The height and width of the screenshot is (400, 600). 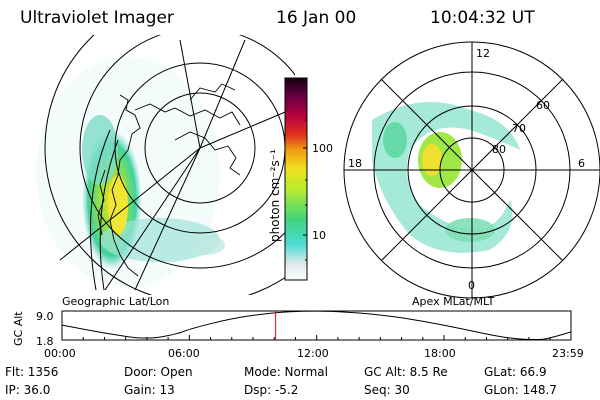 What do you see at coordinates (471, 285) in the screenshot?
I see `mlt-label-0: 0` at bounding box center [471, 285].